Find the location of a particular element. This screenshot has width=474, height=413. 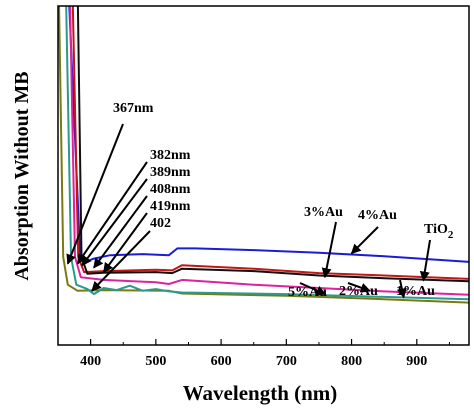

peak-arrow-367nm is located at coordinates (95, 194).